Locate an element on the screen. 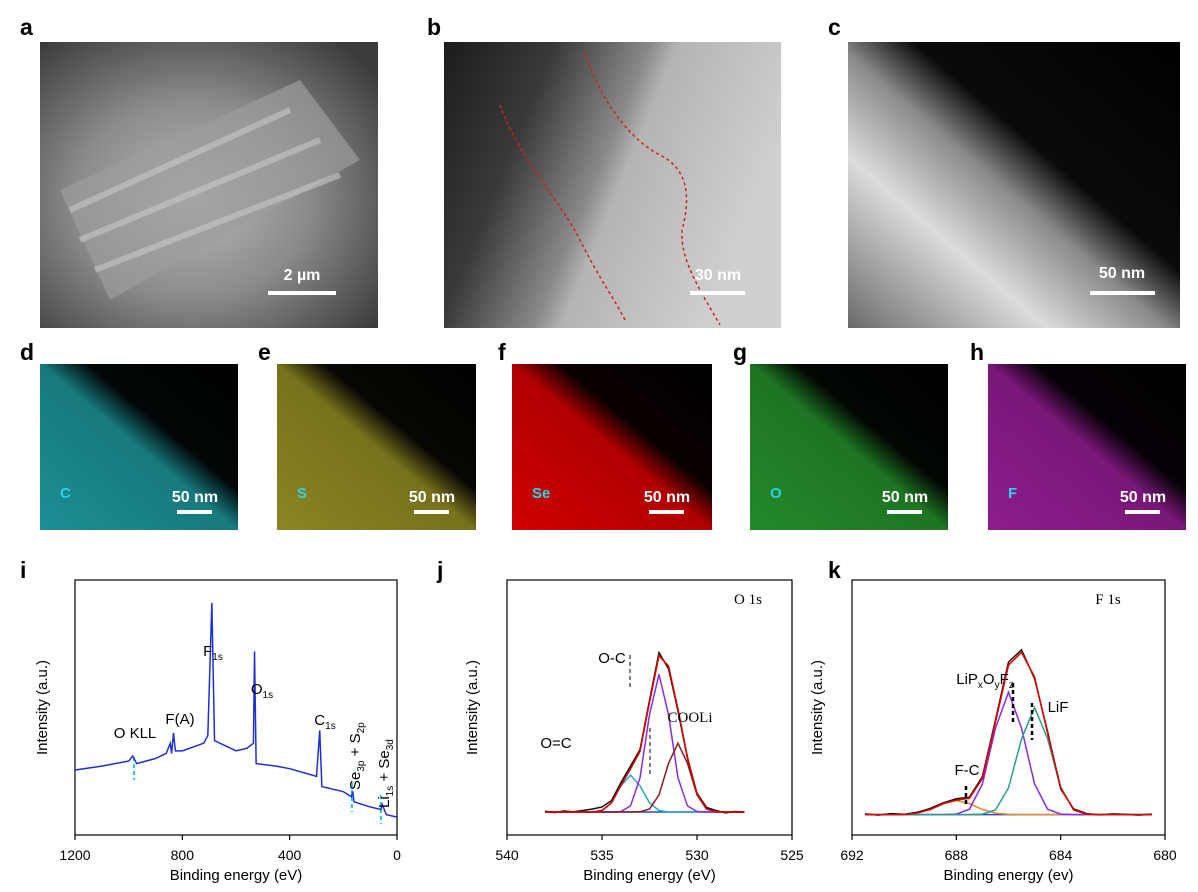 The height and width of the screenshot is (892, 1198). annotation: F-C is located at coordinates (967, 770).